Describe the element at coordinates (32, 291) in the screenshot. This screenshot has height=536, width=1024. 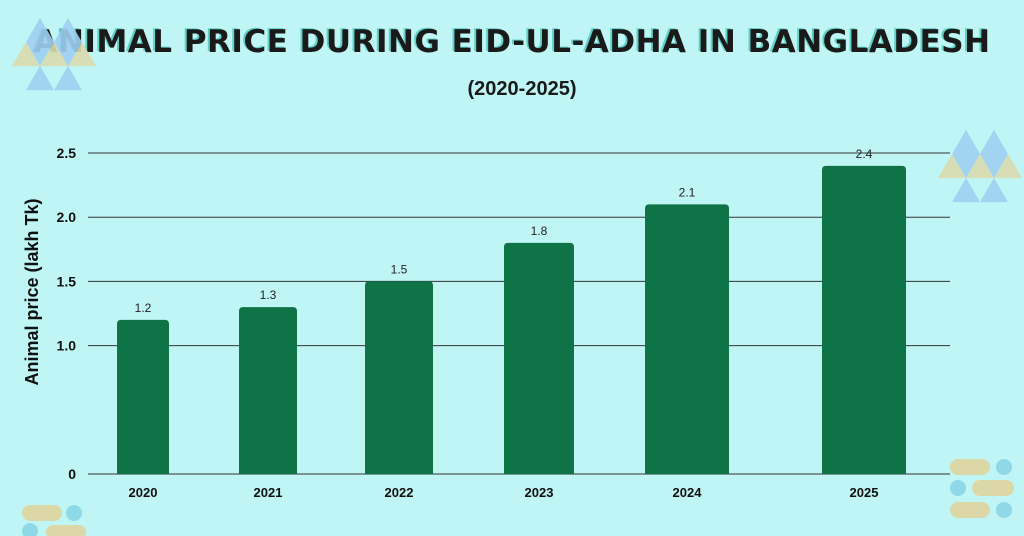
I see `y-axis-label: Animal price (lakh Tk)` at that location.